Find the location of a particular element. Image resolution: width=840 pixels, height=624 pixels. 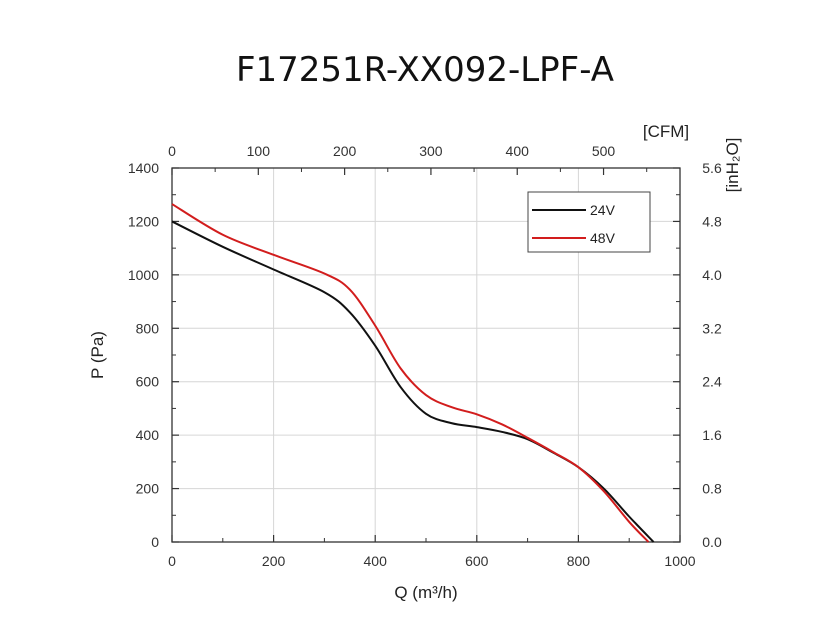

x-tick-label: 200 is located at coordinates (274, 561).